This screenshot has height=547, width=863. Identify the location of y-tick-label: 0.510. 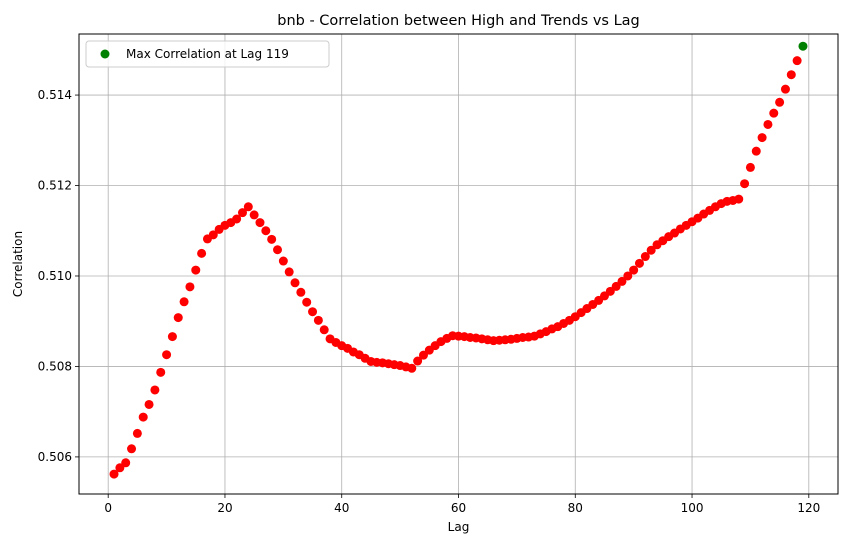
(55, 276).